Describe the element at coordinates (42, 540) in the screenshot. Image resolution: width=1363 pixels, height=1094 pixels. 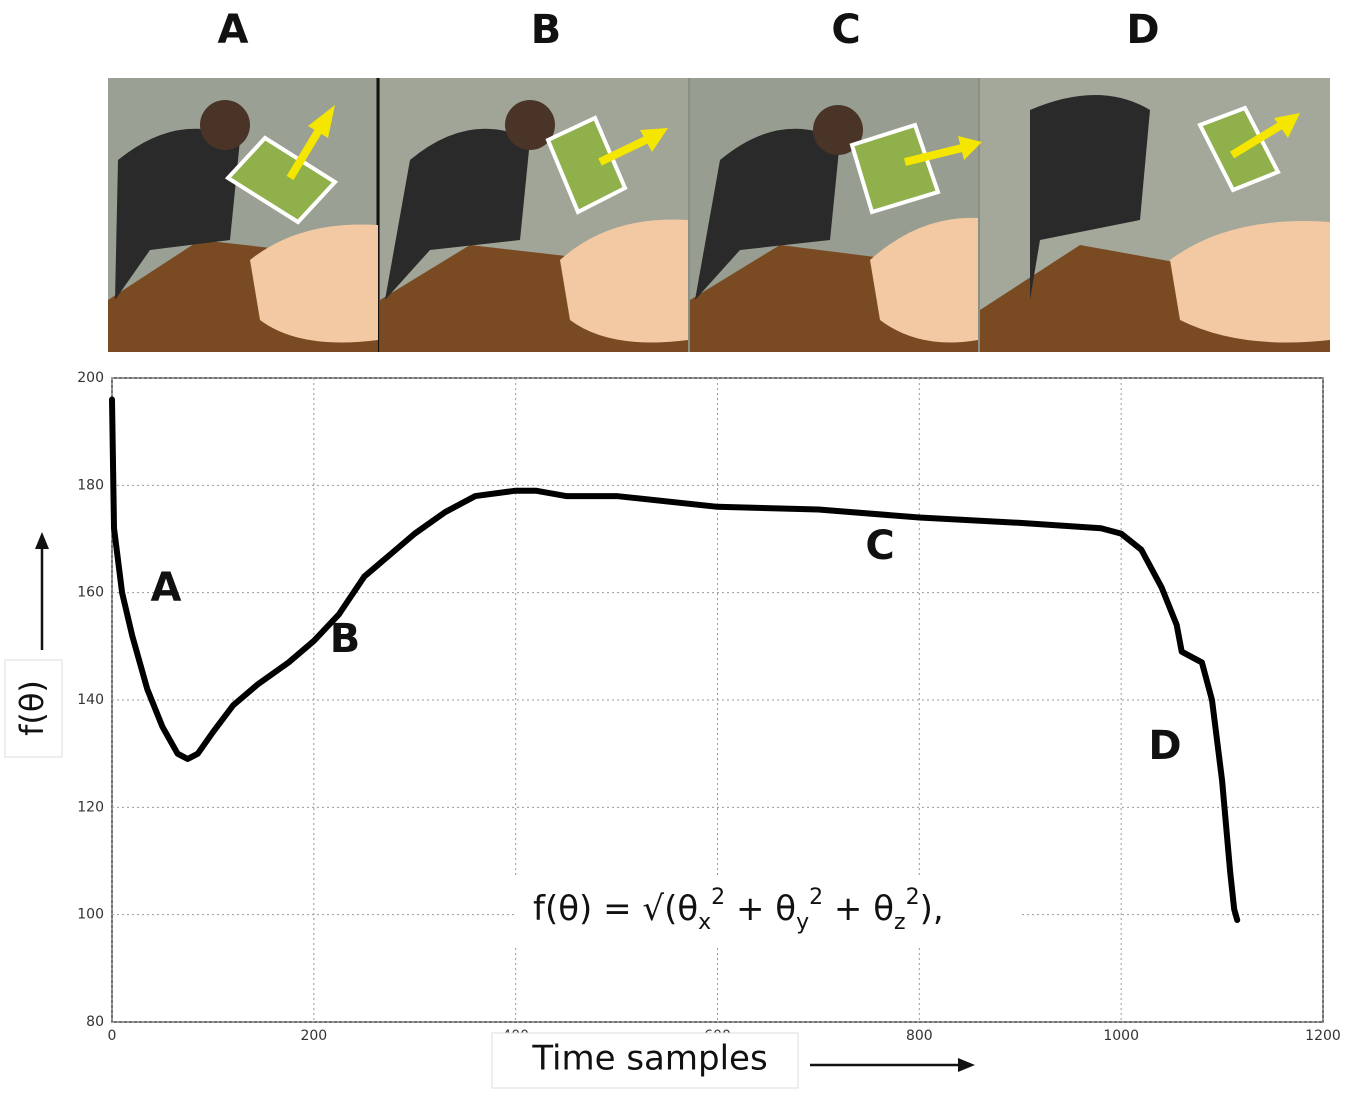
I see `y-arrow-head` at that location.